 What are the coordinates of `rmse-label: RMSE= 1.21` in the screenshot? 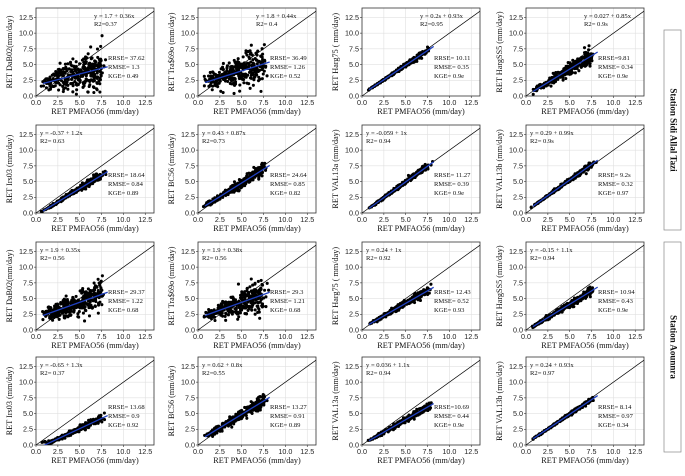 It's located at (287, 301).